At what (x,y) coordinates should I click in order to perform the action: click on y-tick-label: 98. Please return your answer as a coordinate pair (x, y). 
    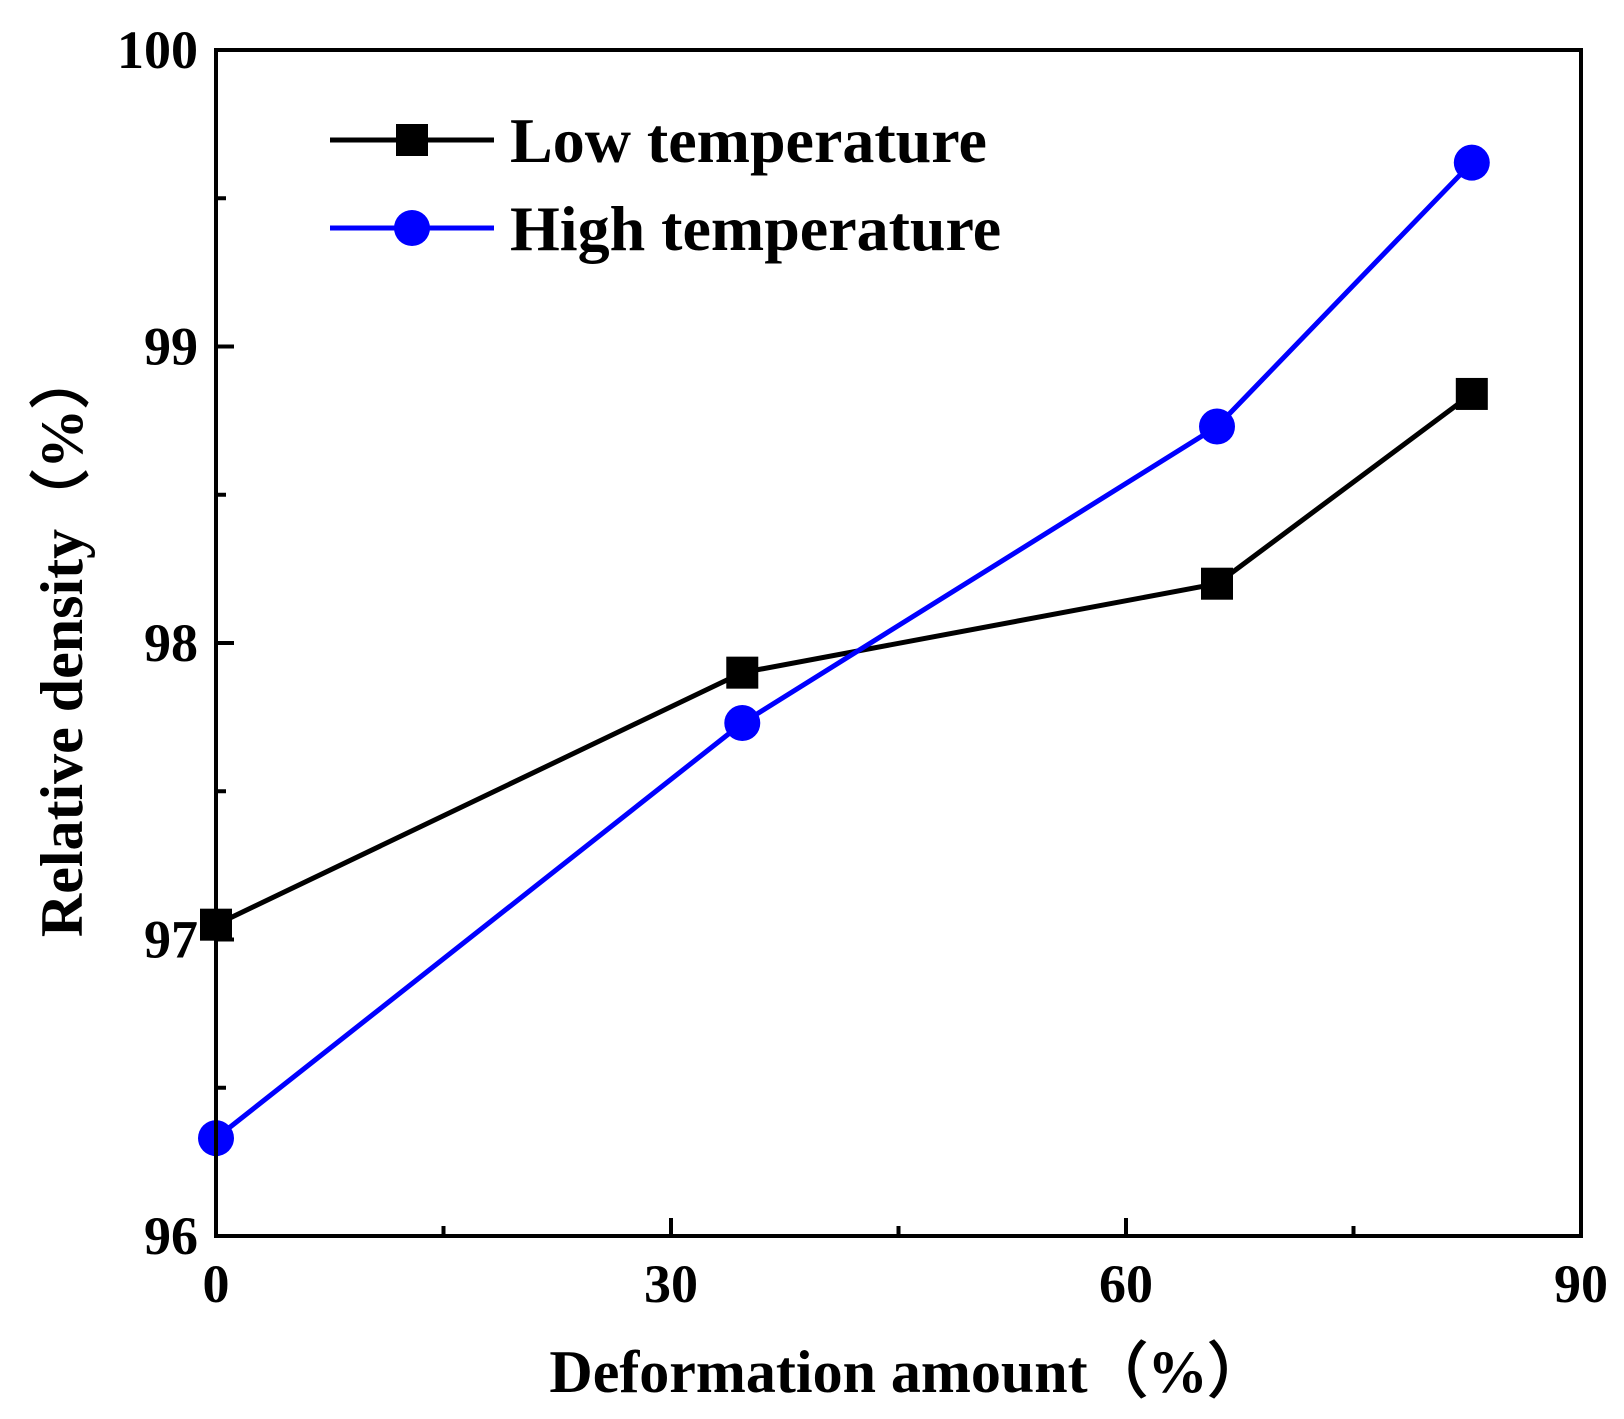
    Looking at the image, I should click on (171, 643).